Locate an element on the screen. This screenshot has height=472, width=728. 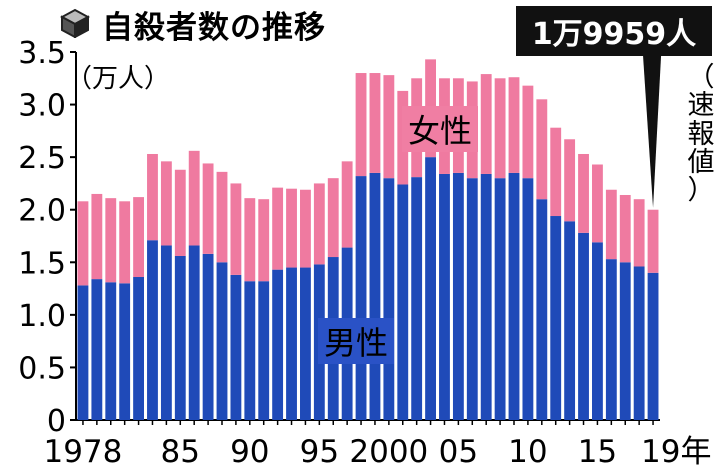
x-tick-label: 05 is located at coordinates (458, 452).